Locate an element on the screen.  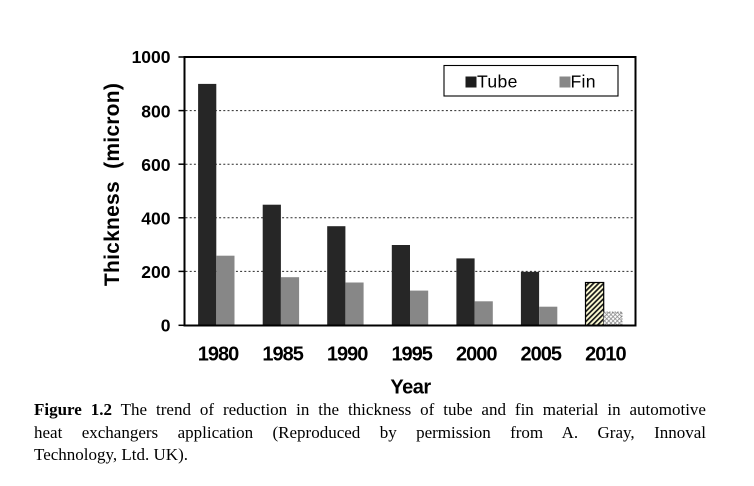
svg-text: 0 is located at coordinates (166, 326).